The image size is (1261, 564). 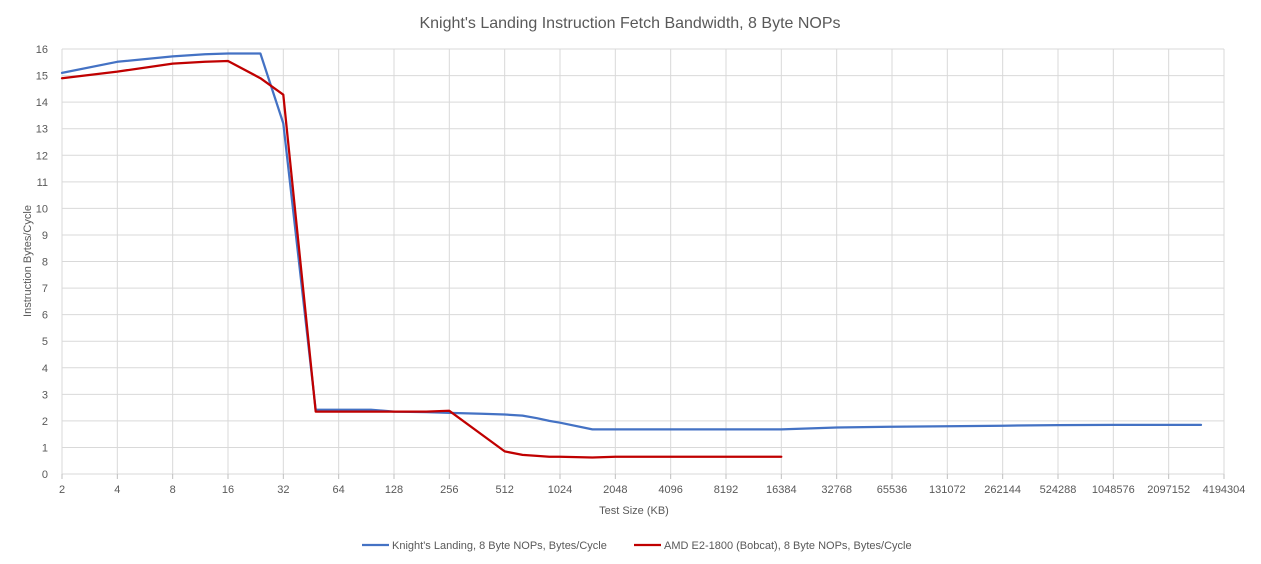 What do you see at coordinates (1168, 490) in the screenshot?
I see `x-tick-label: 2097152` at bounding box center [1168, 490].